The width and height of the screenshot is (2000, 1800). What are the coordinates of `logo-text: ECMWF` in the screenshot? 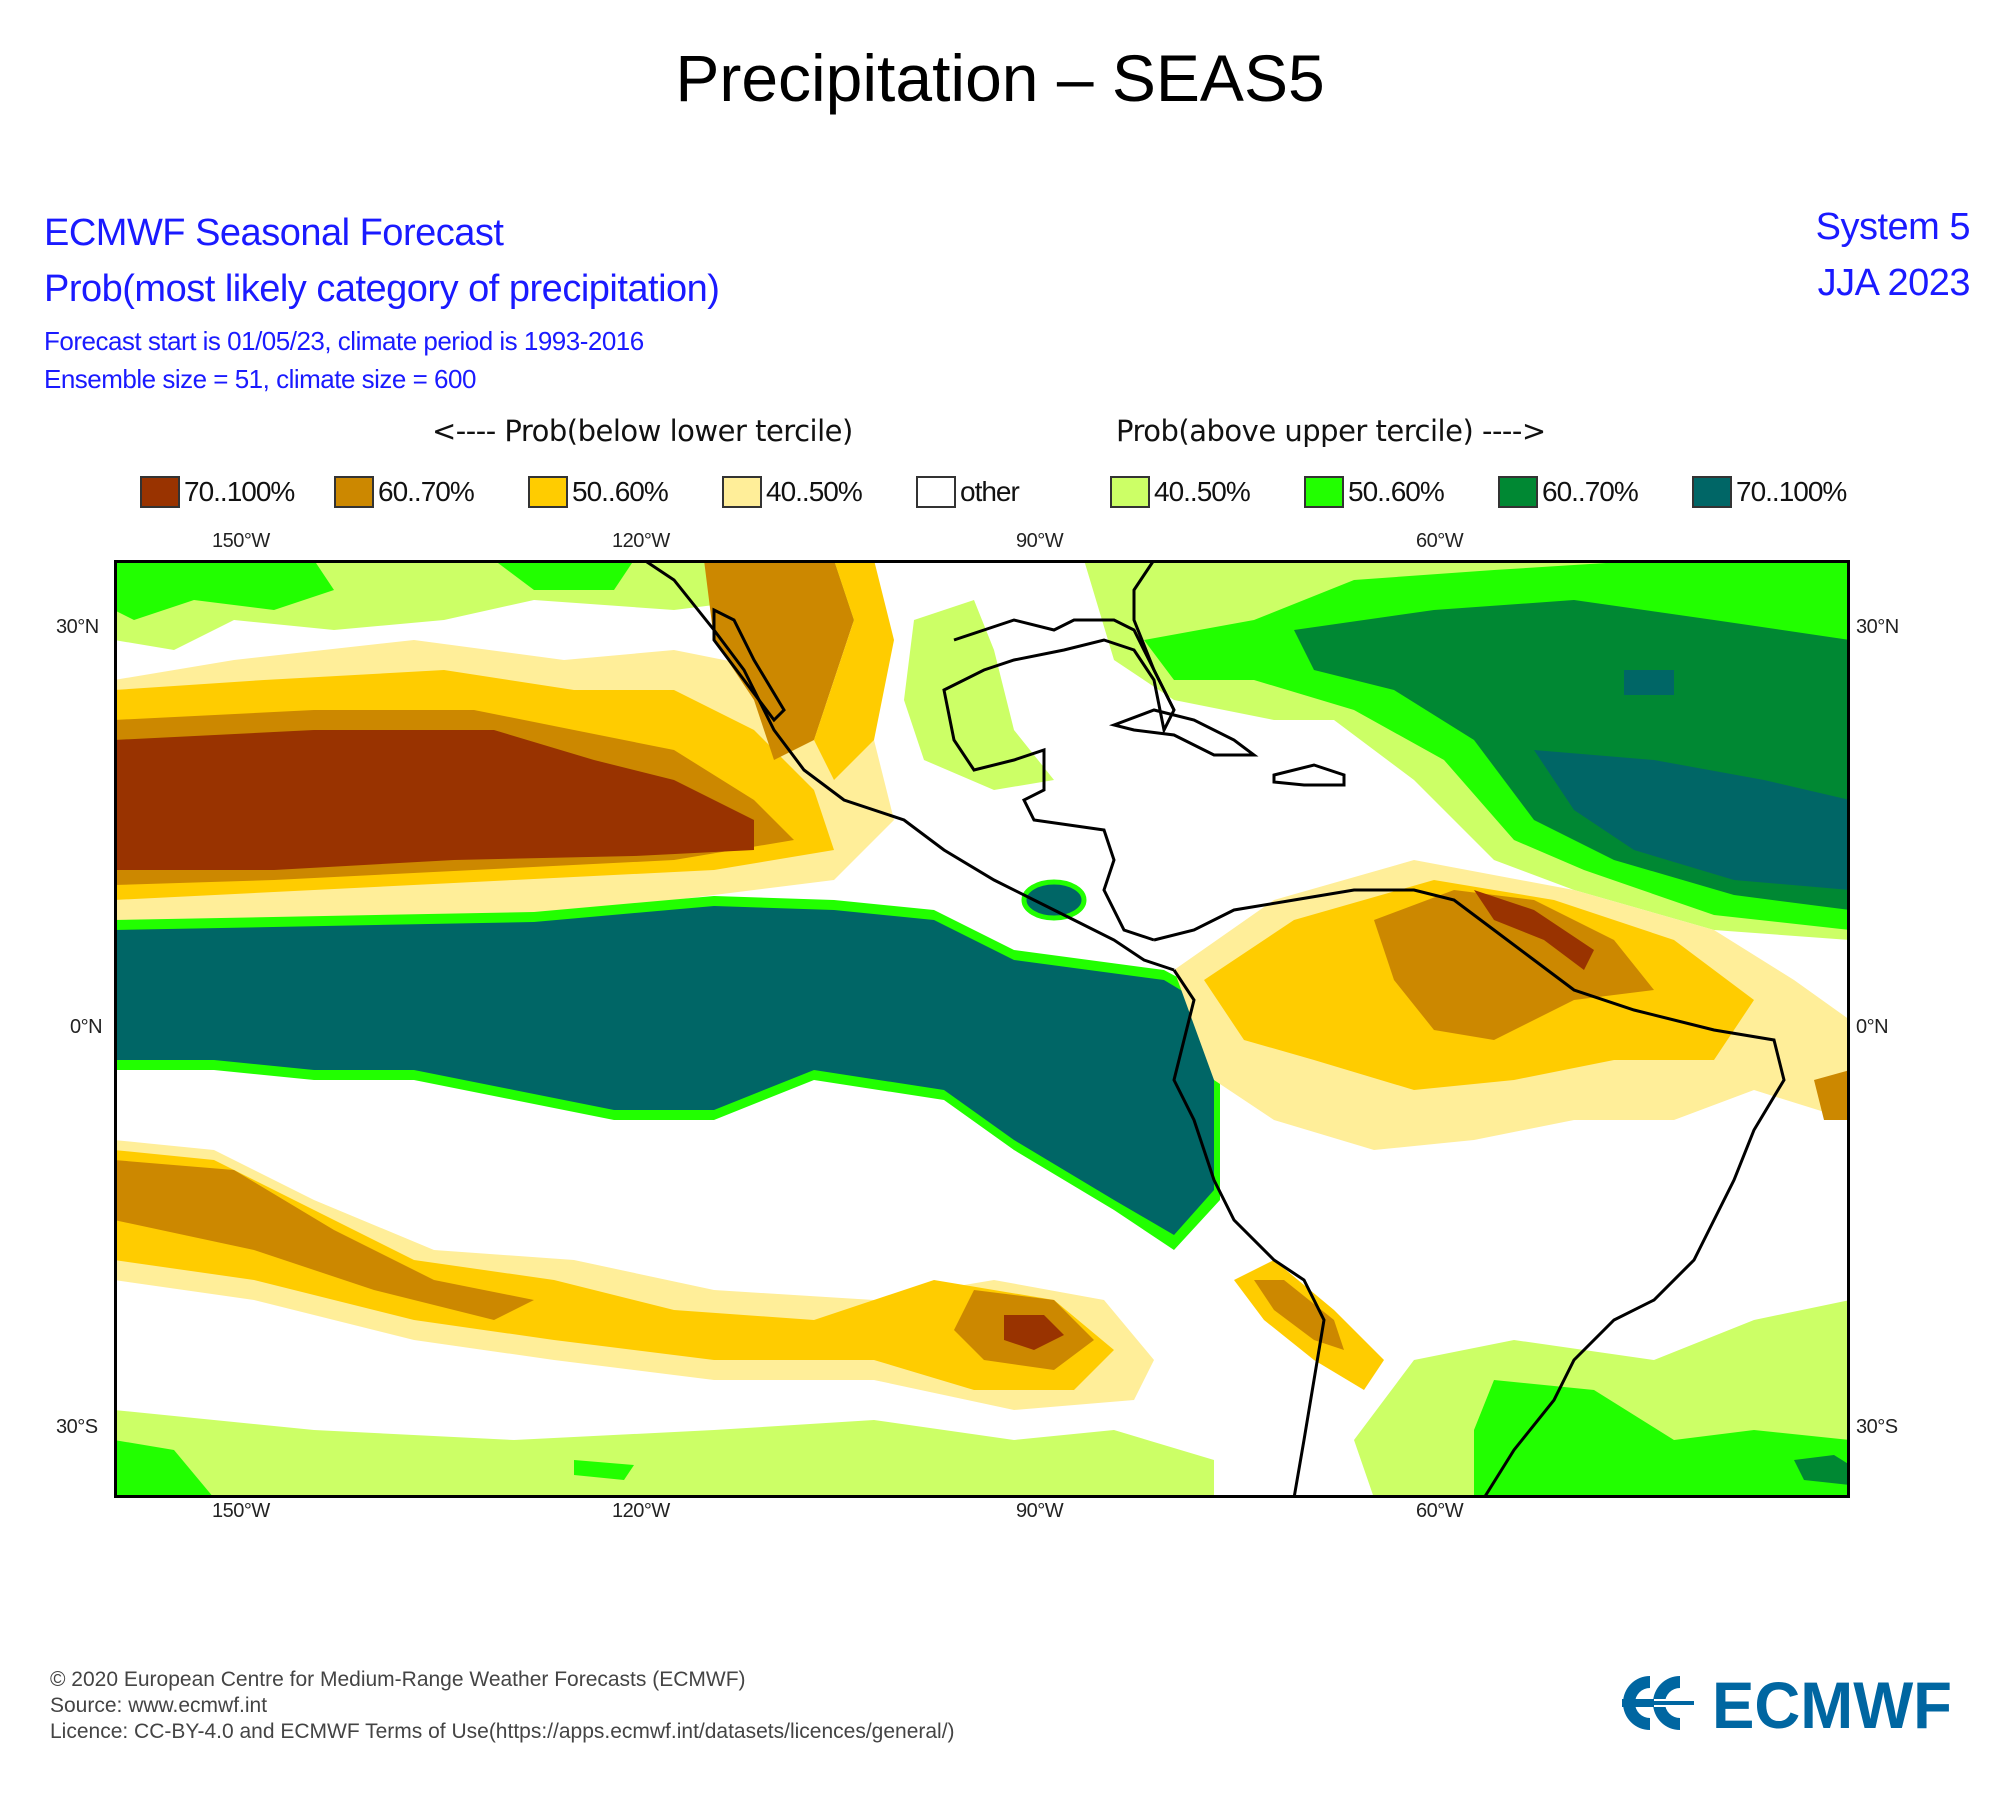 It's located at (1832, 1703).